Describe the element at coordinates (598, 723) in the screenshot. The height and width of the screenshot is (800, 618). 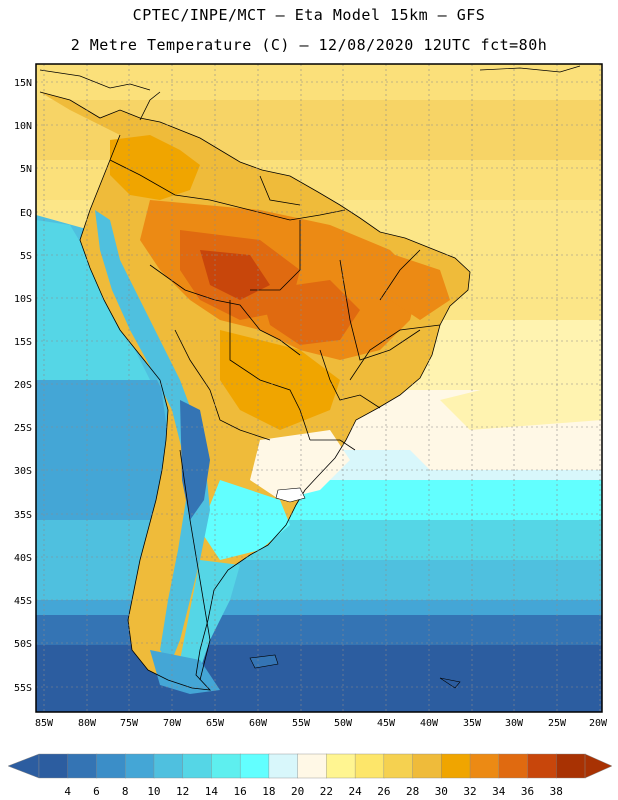
I see `lon-label: 20W` at that location.